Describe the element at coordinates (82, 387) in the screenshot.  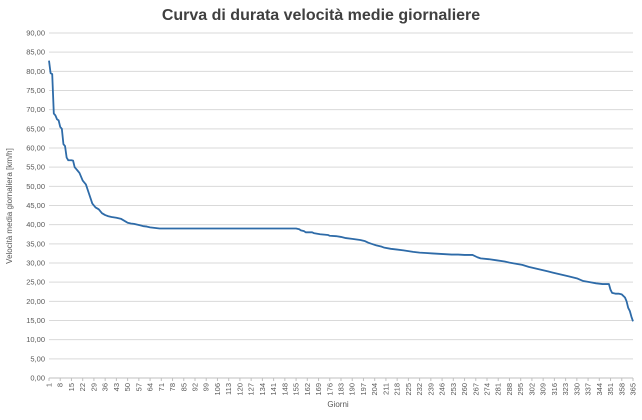
I see `x-tick-label: 22` at that location.